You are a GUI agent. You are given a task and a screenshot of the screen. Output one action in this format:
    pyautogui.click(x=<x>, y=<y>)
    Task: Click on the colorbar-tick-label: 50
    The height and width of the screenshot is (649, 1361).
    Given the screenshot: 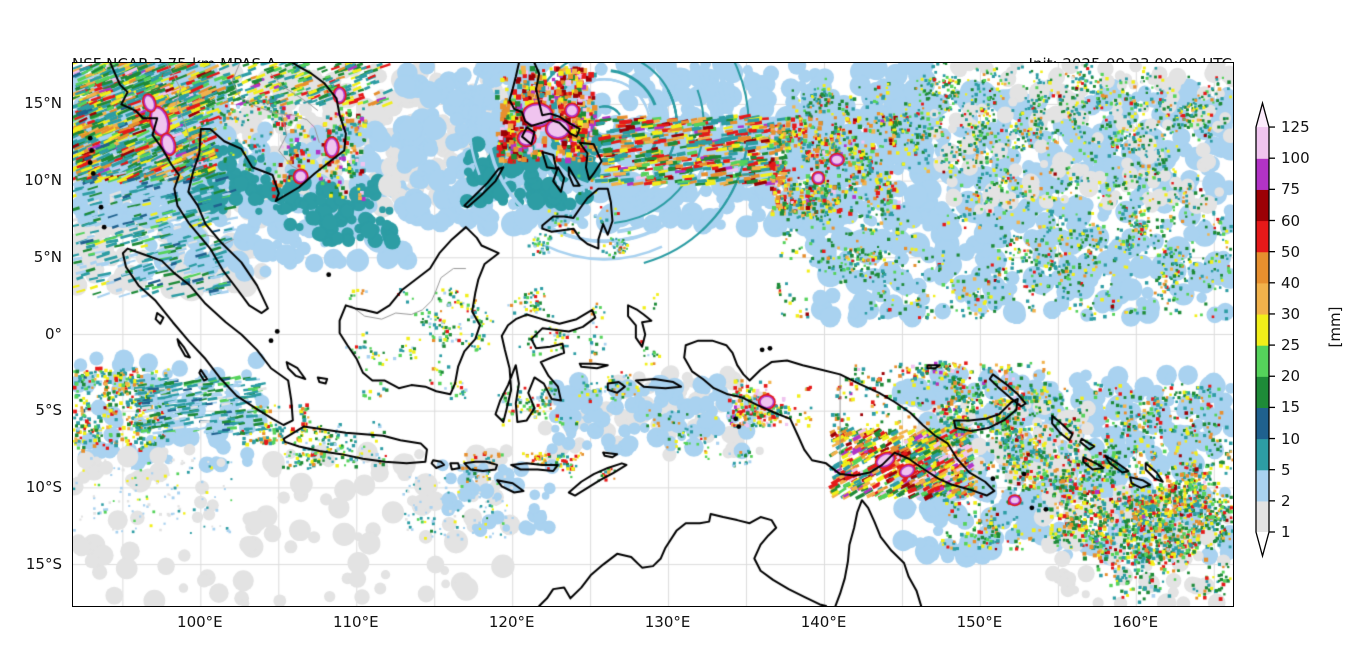 What is the action you would take?
    pyautogui.click(x=1291, y=251)
    